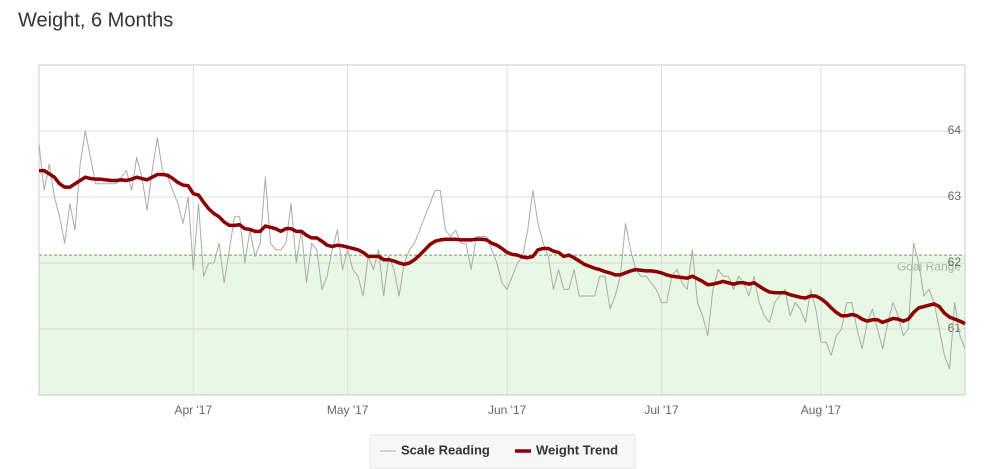 The height and width of the screenshot is (469, 998). I want to click on chart-title: Weight, 6 Months, so click(95, 20).